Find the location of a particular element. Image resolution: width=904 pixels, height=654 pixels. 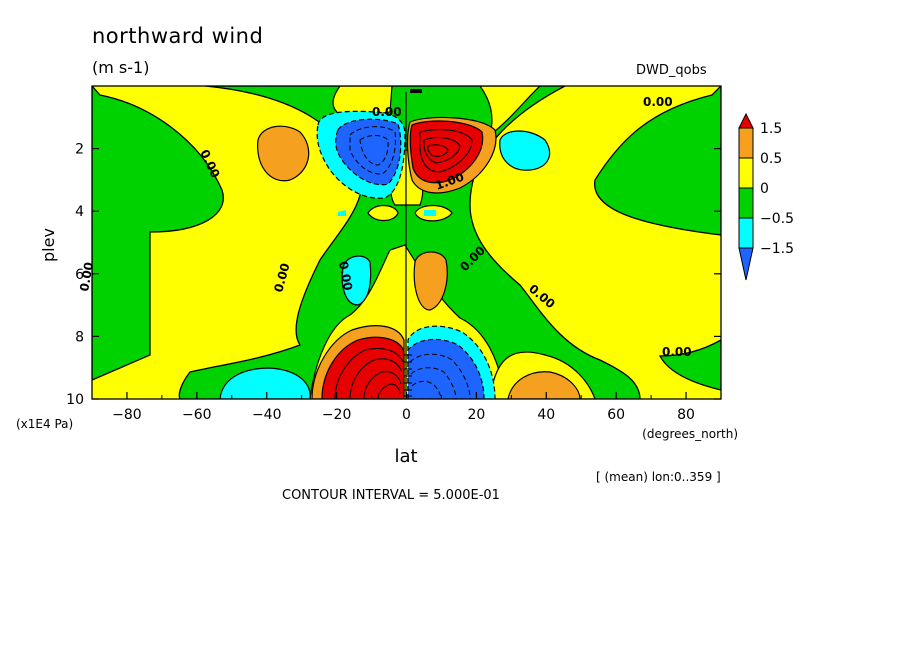

cyan-blob-southwest-lower is located at coordinates (265, 383).